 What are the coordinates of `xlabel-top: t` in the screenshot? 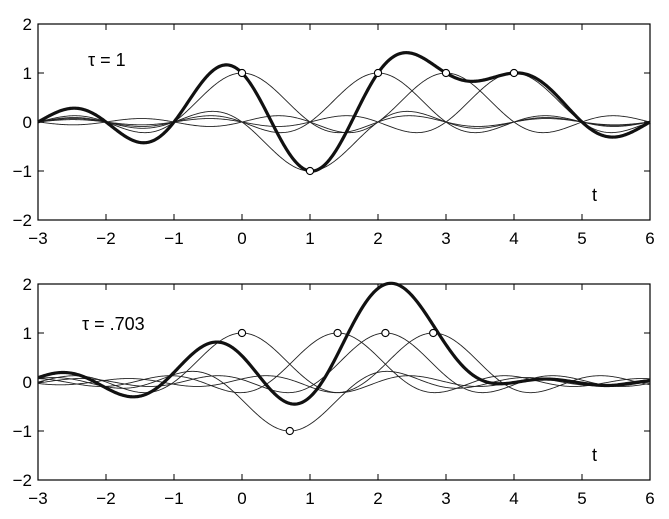 It's located at (594, 195).